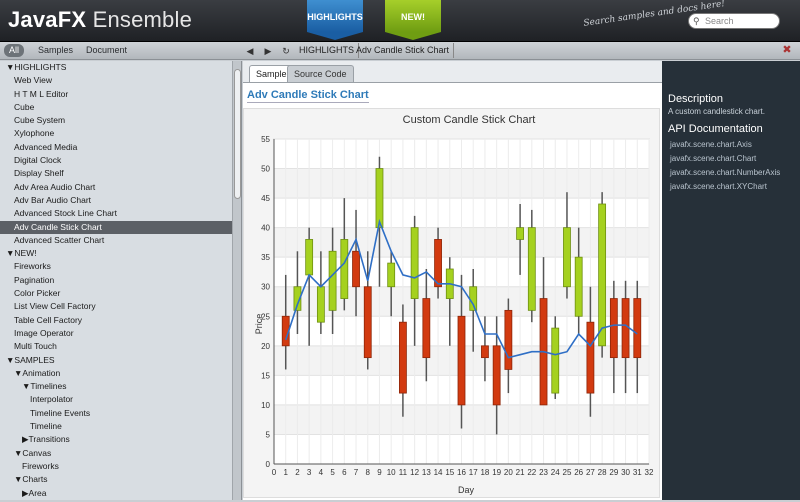 The width and height of the screenshot is (800, 502). Describe the element at coordinates (44, 386) in the screenshot. I see `sidebar-item: ▼Timelines` at that location.